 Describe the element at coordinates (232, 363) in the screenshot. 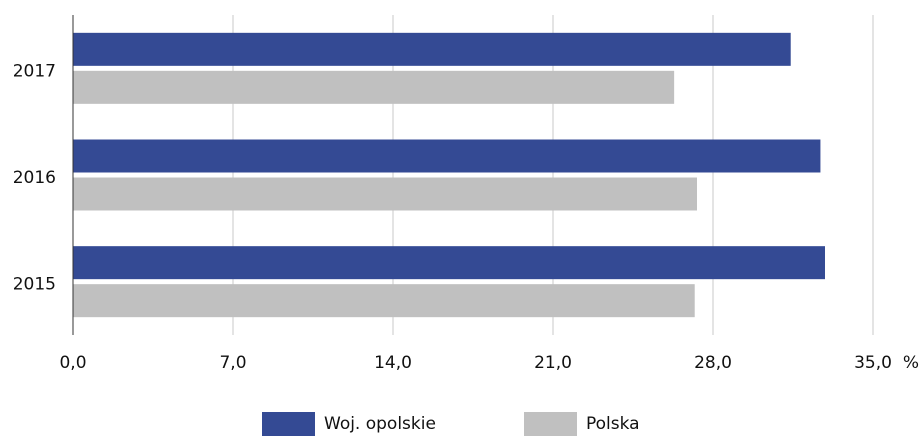

I see `x-tick-label: 7,0` at that location.